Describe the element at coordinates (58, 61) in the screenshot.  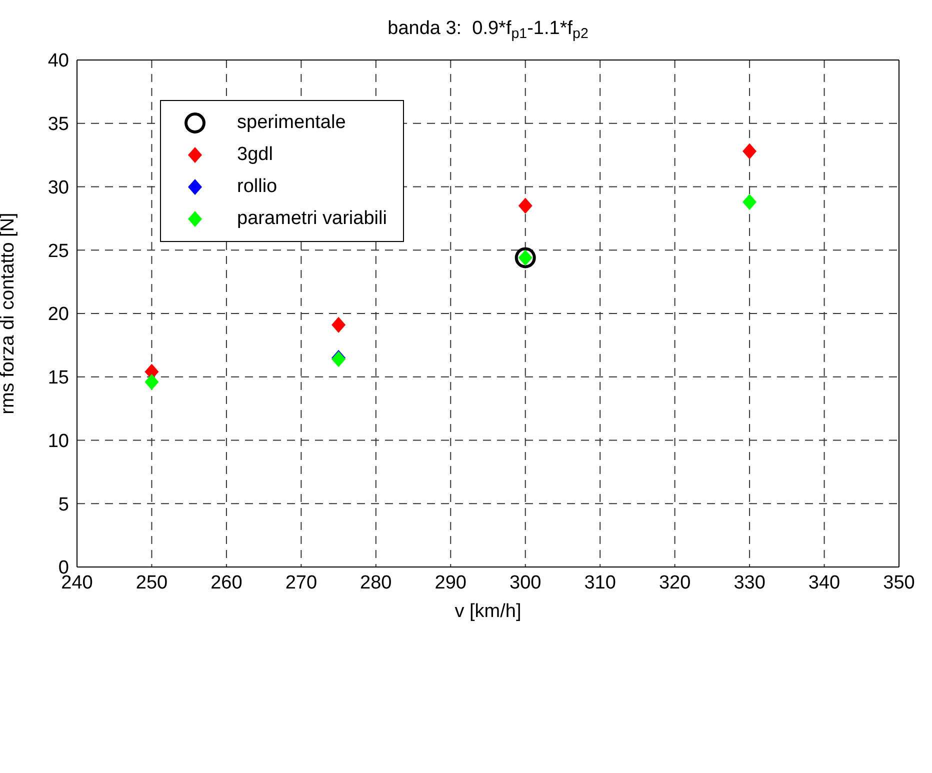
I see `y-tick-label: 40` at that location.